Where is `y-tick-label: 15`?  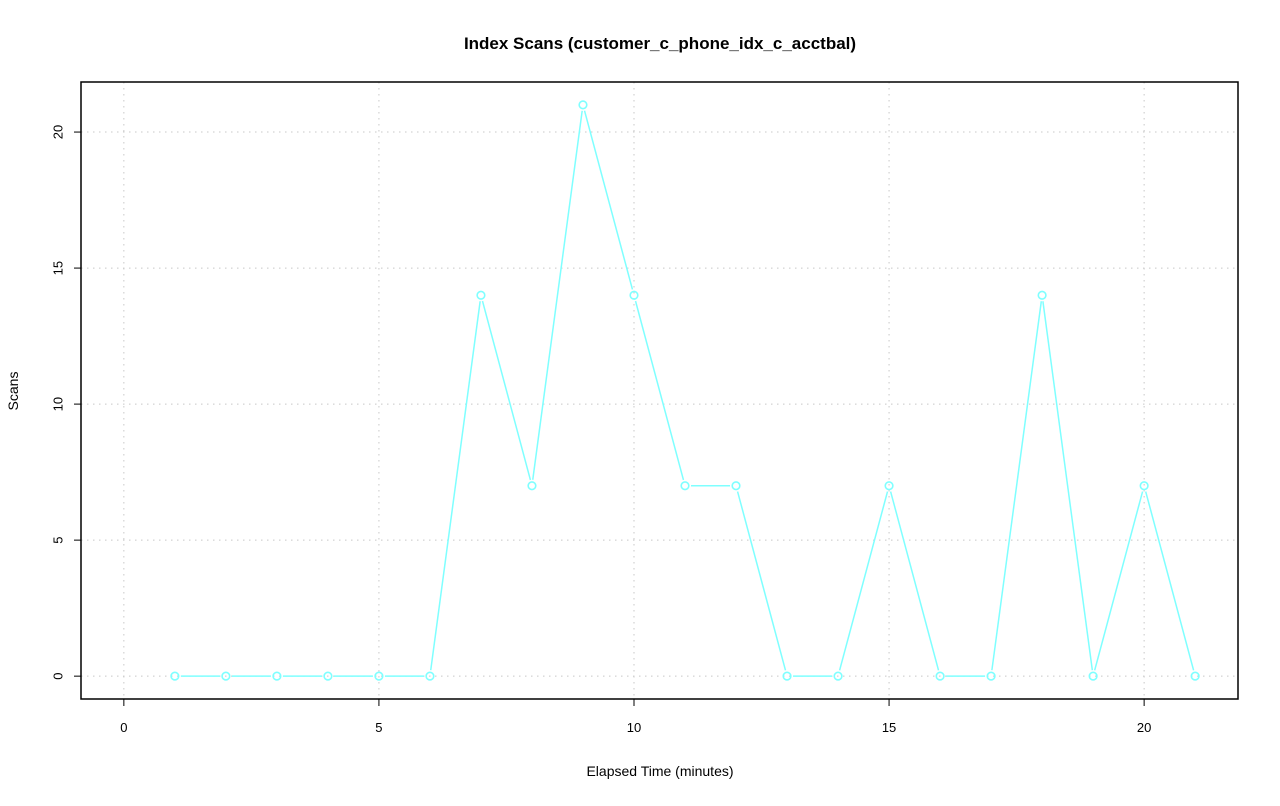
y-tick-label: 15 is located at coordinates (57, 268).